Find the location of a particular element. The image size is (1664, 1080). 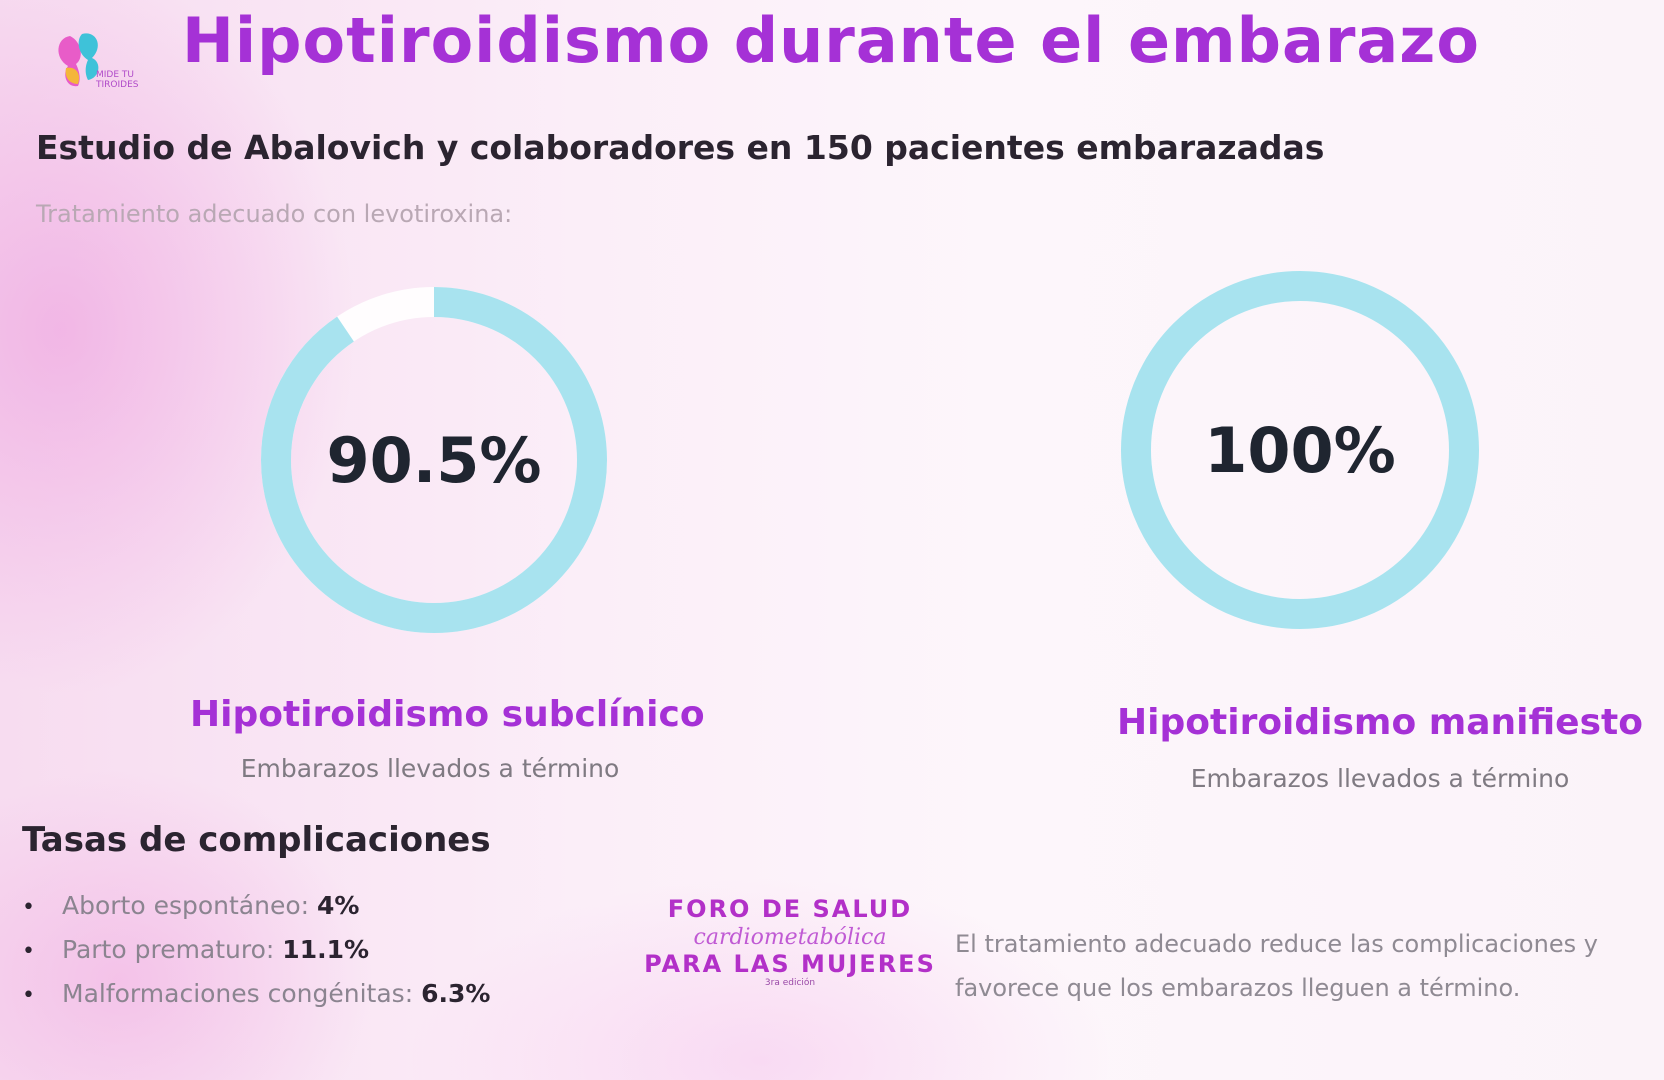

list-item: • Aborto espontáneo: 4% is located at coordinates (256, 906).